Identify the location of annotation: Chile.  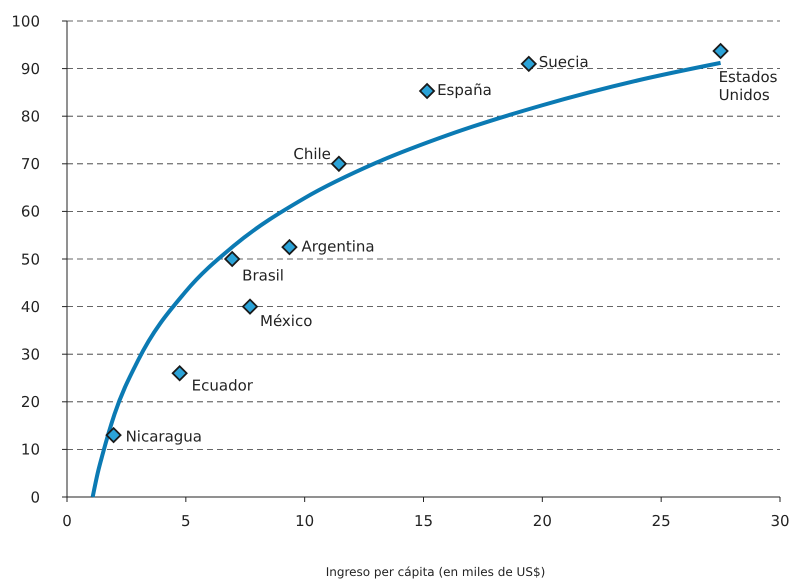
(312, 154).